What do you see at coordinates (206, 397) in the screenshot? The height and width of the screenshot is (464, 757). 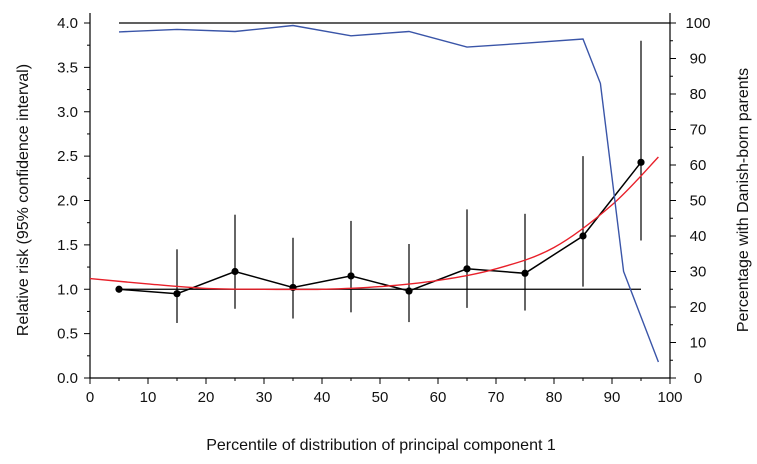 I see `x-tick-label: 20` at bounding box center [206, 397].